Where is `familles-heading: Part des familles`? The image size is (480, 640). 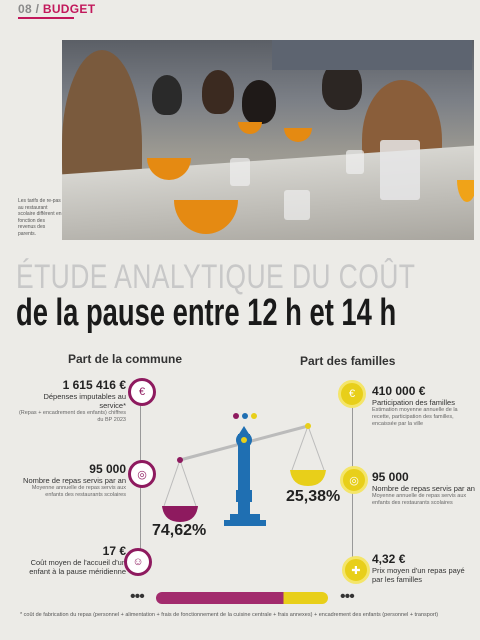 familles-heading: Part des familles is located at coordinates (348, 361).